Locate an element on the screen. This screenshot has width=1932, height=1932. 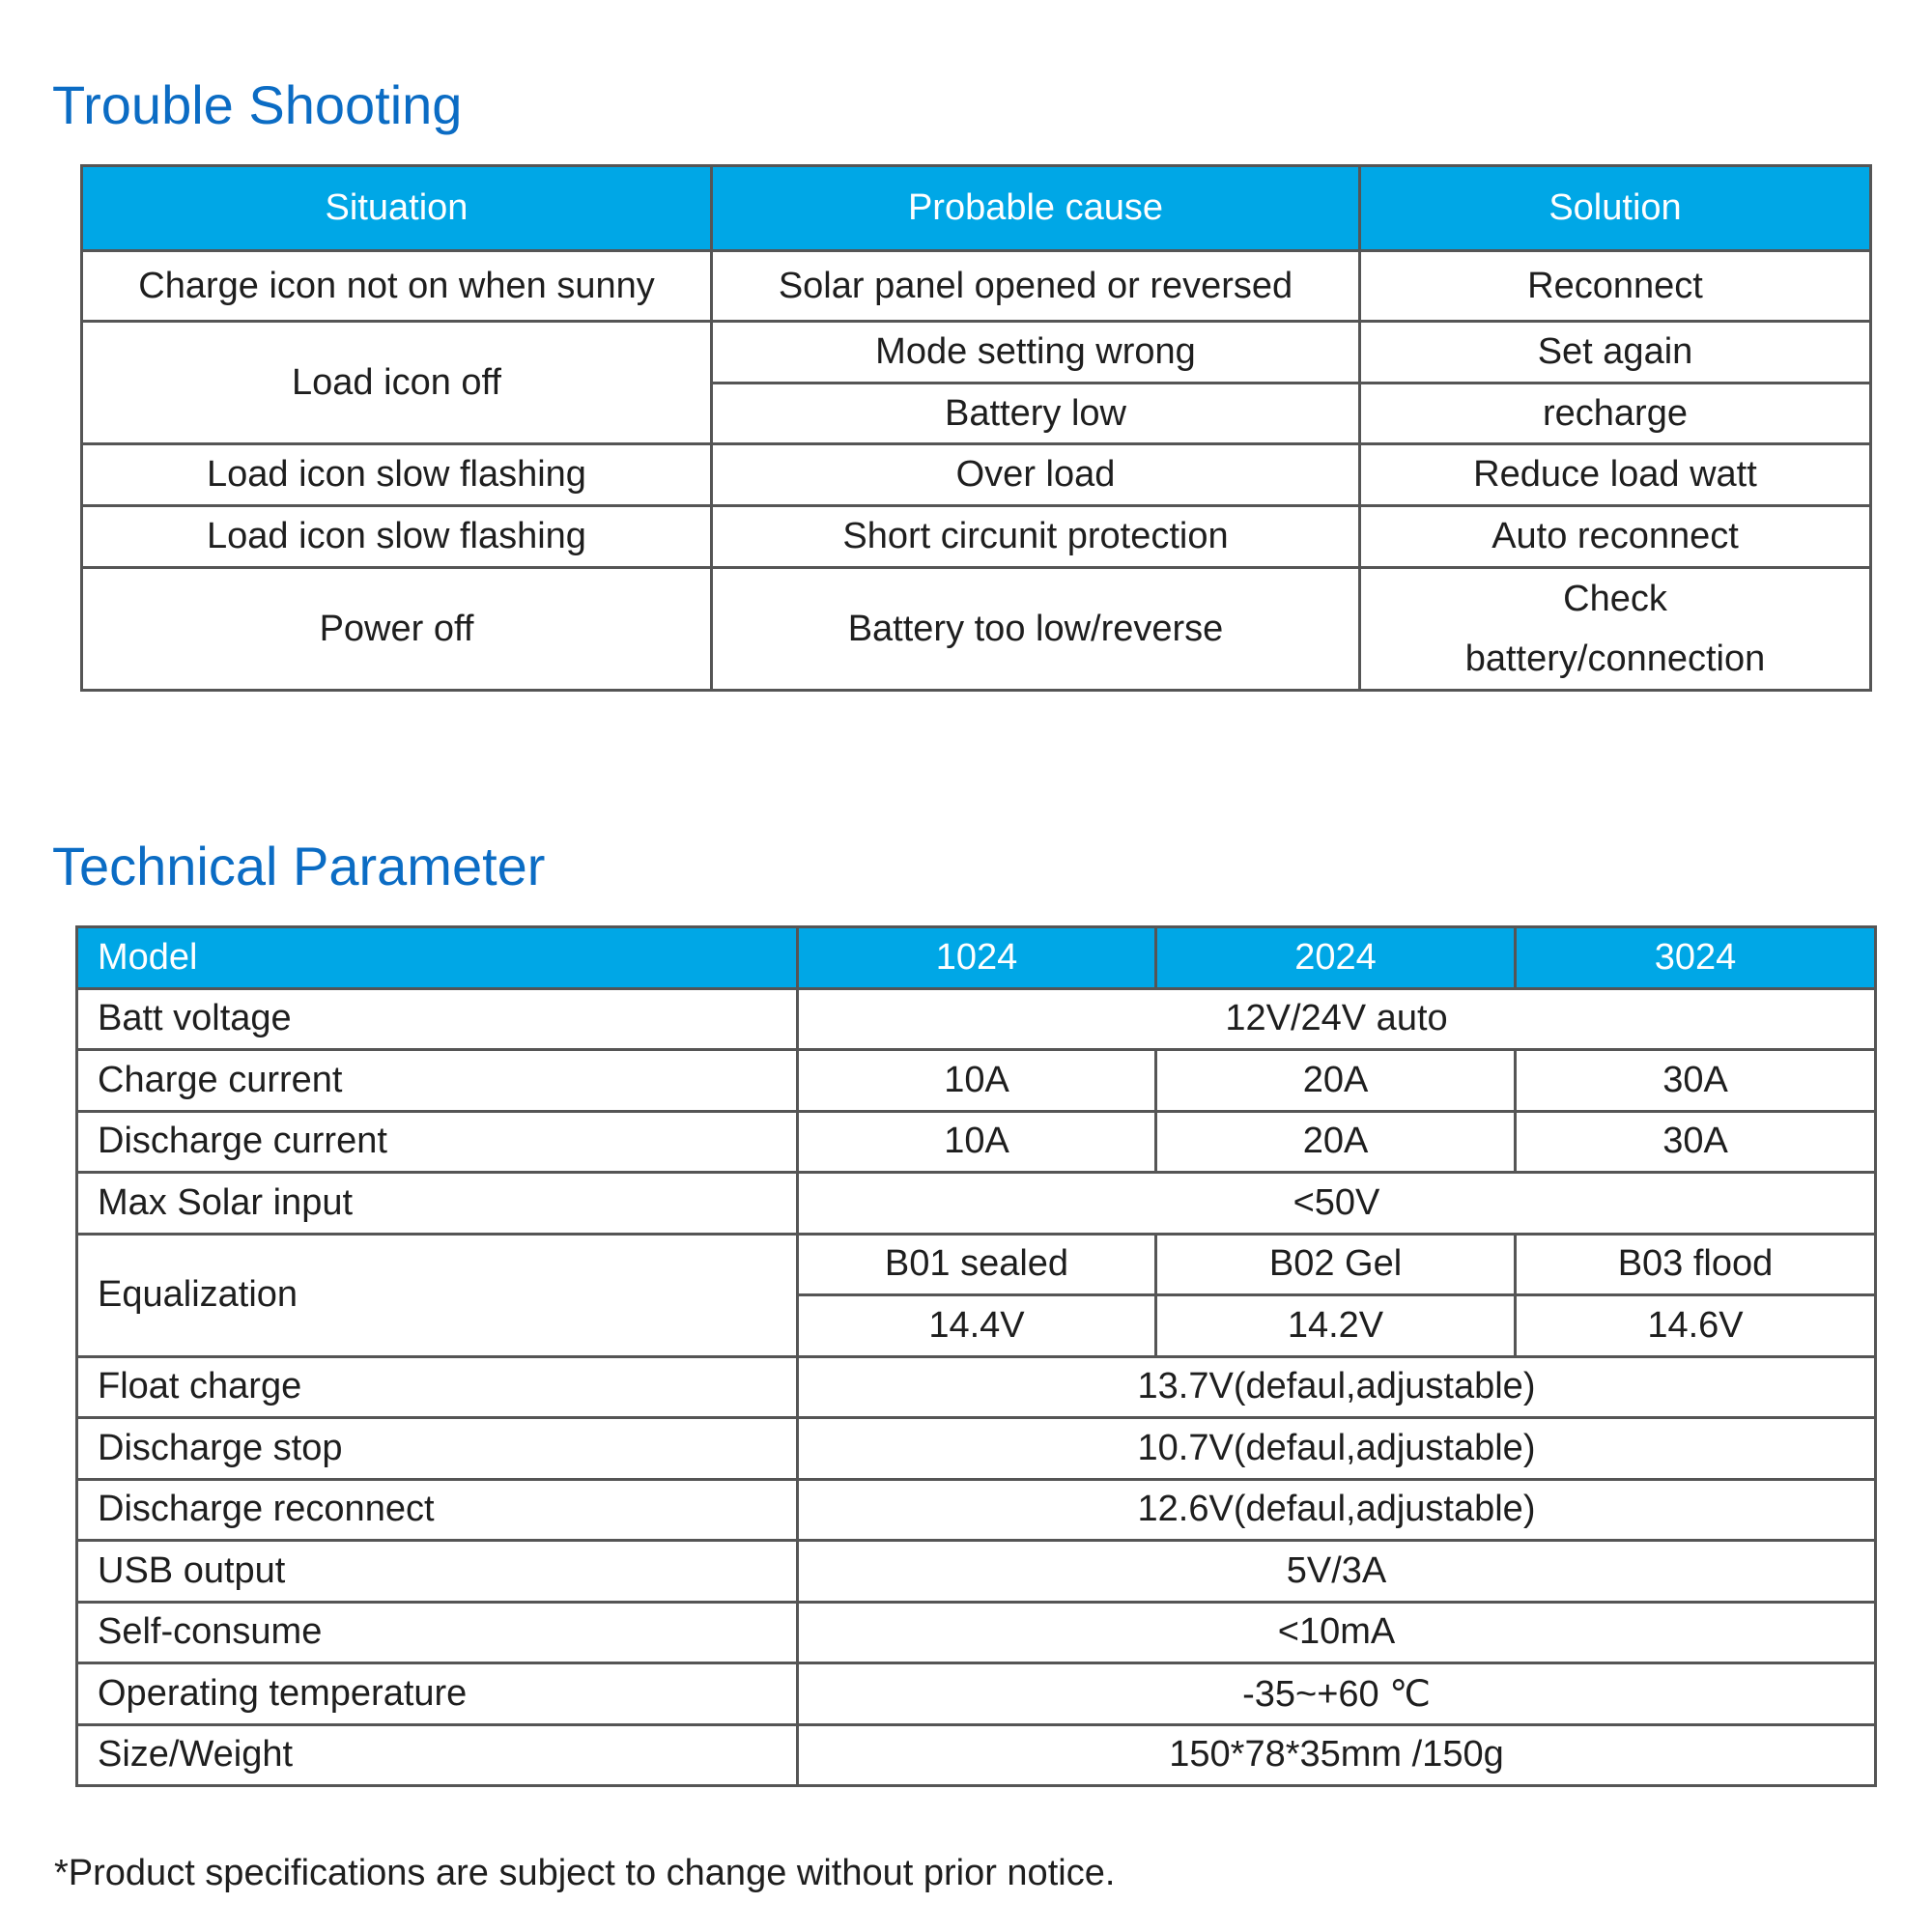
param-value: -35~+60 ℃ is located at coordinates (1336, 1694).